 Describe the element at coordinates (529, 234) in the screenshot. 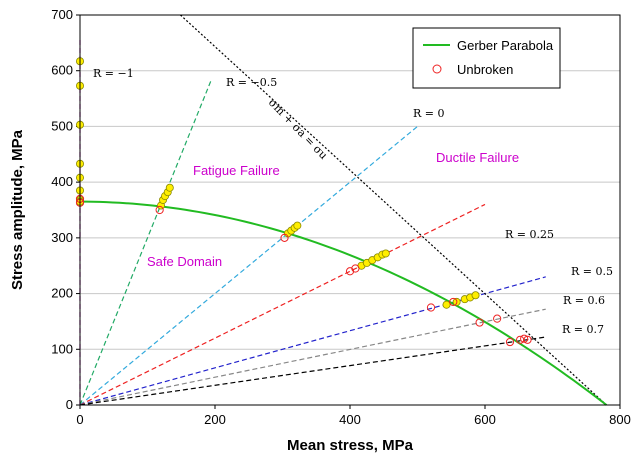

I see `r-label: R = 0.25` at that location.